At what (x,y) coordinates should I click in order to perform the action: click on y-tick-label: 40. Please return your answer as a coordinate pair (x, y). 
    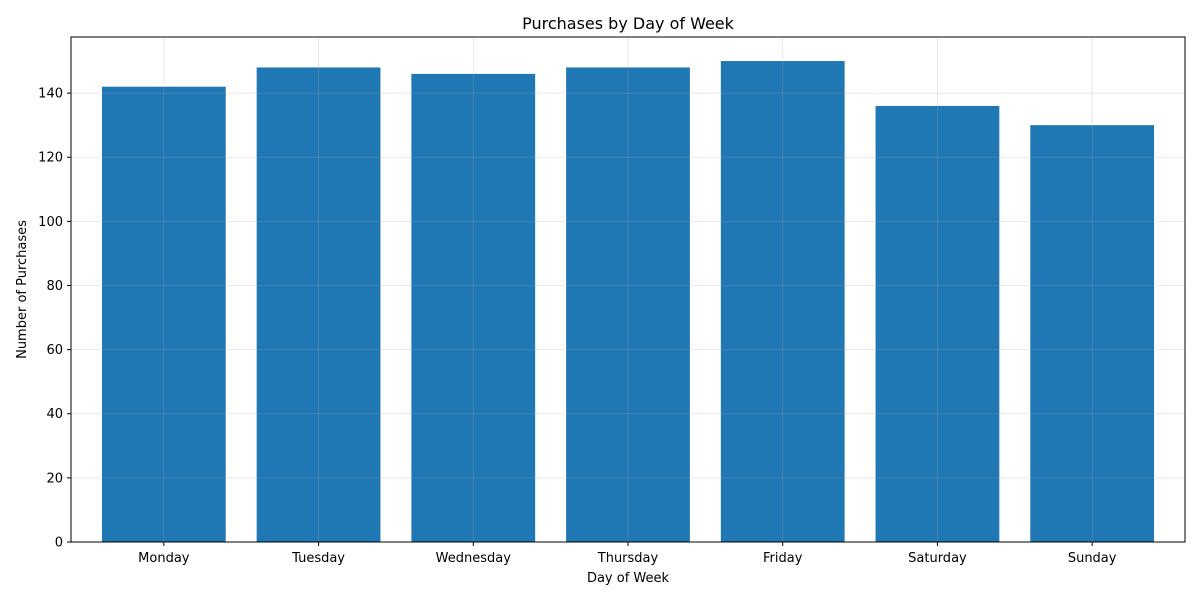
    Looking at the image, I should click on (54, 414).